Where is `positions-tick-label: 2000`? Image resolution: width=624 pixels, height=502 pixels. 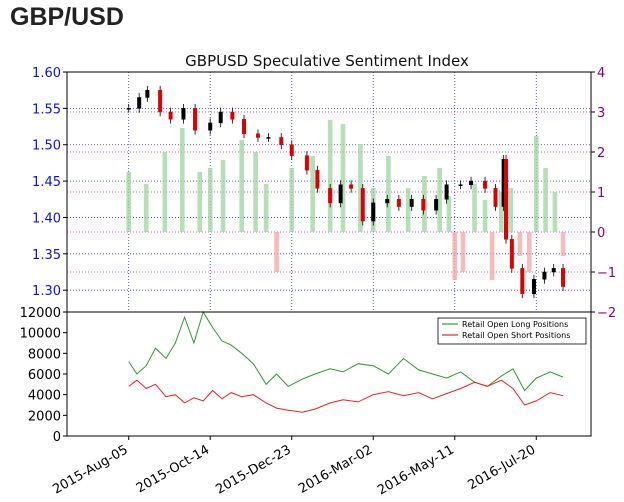
positions-tick-label: 2000 is located at coordinates (44, 416).